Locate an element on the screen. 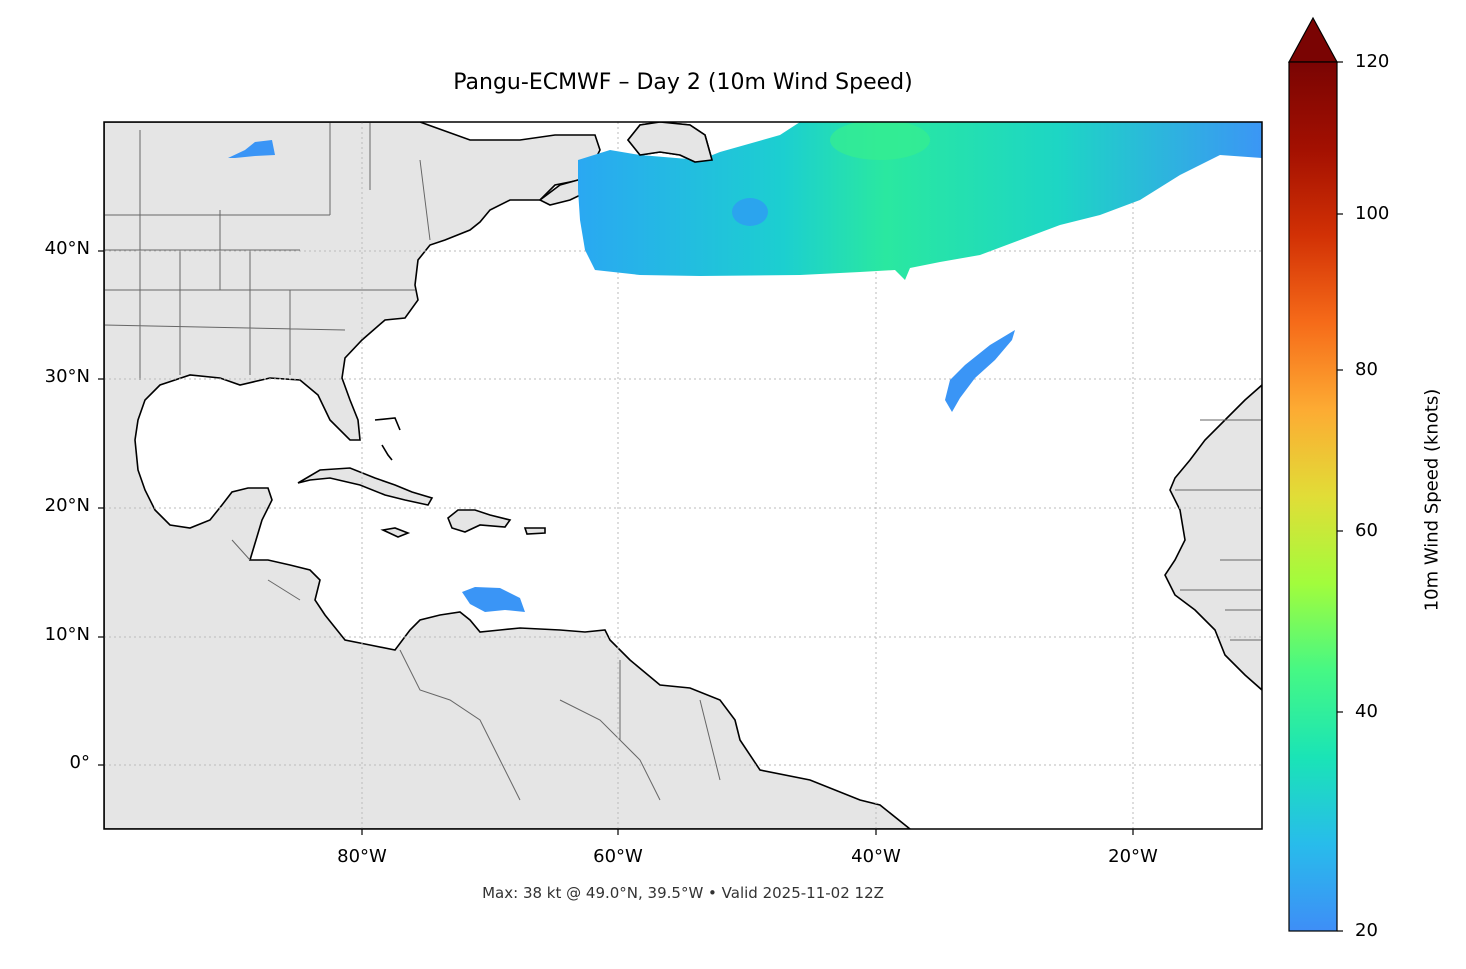 The height and width of the screenshot is (969, 1466). africa-land is located at coordinates (1213, 537).